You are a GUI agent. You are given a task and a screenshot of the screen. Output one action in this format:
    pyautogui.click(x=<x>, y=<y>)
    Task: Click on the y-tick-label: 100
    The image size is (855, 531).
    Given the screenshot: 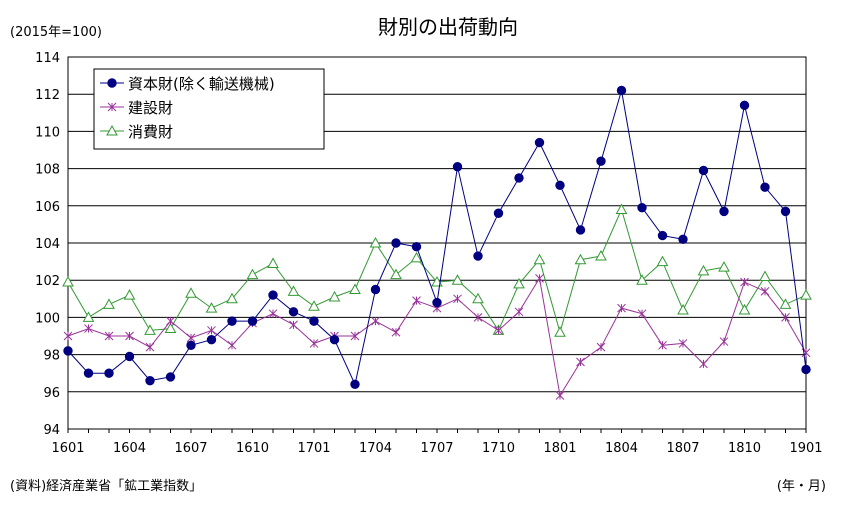 What is the action you would take?
    pyautogui.click(x=47, y=318)
    